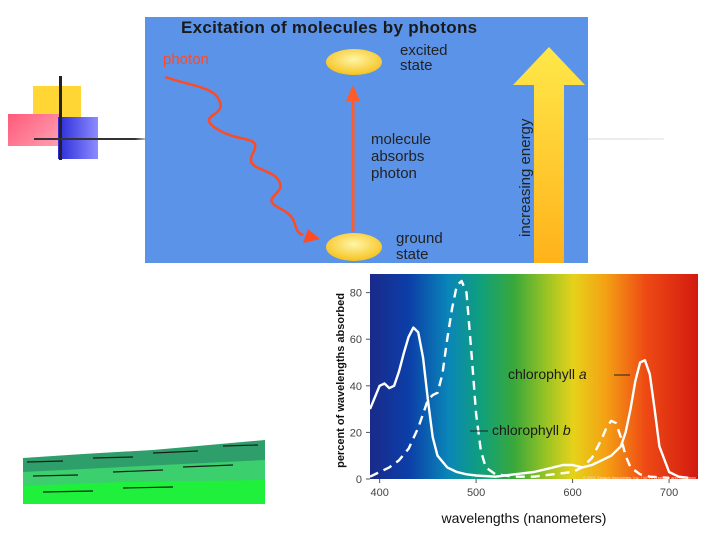 This screenshot has height=540, width=720. Describe the element at coordinates (401, 139) in the screenshot. I see `absorb-line1: molecule` at that location.